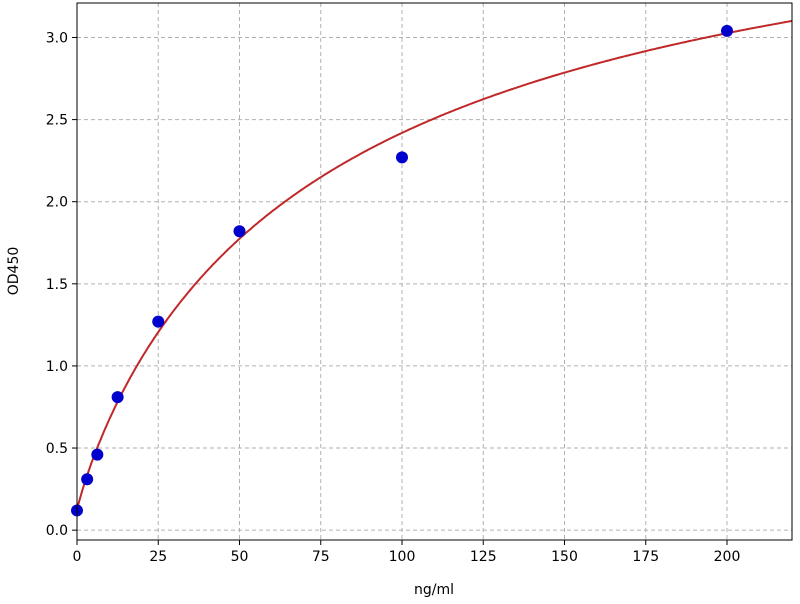 The width and height of the screenshot is (800, 604). Describe the element at coordinates (240, 557) in the screenshot. I see `x-tick-label: 50` at that location.